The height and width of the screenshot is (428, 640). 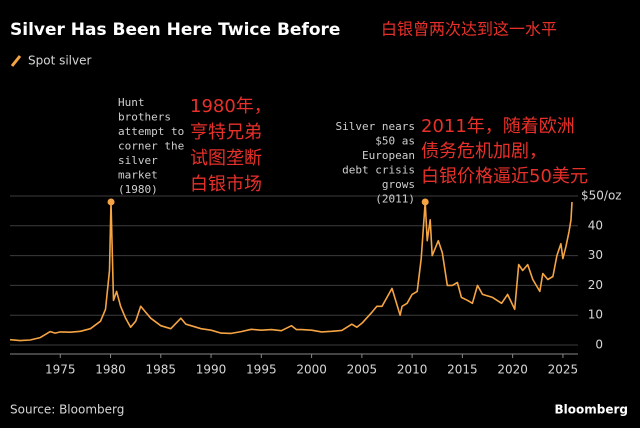 What do you see at coordinates (398, 184) in the screenshot?
I see `annotation-line: grows` at bounding box center [398, 184].